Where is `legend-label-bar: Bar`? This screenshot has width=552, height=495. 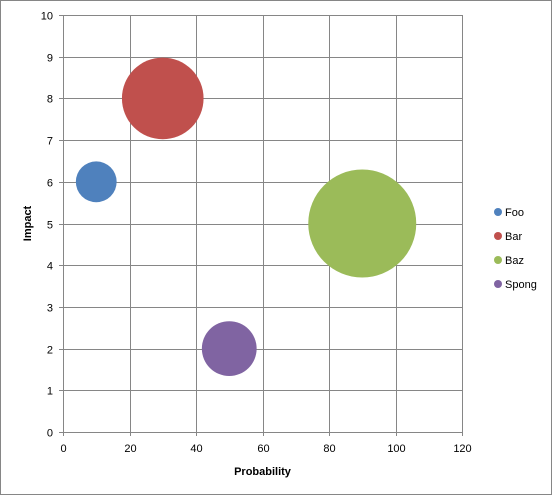
legend-label-bar: Bar is located at coordinates (513, 237).